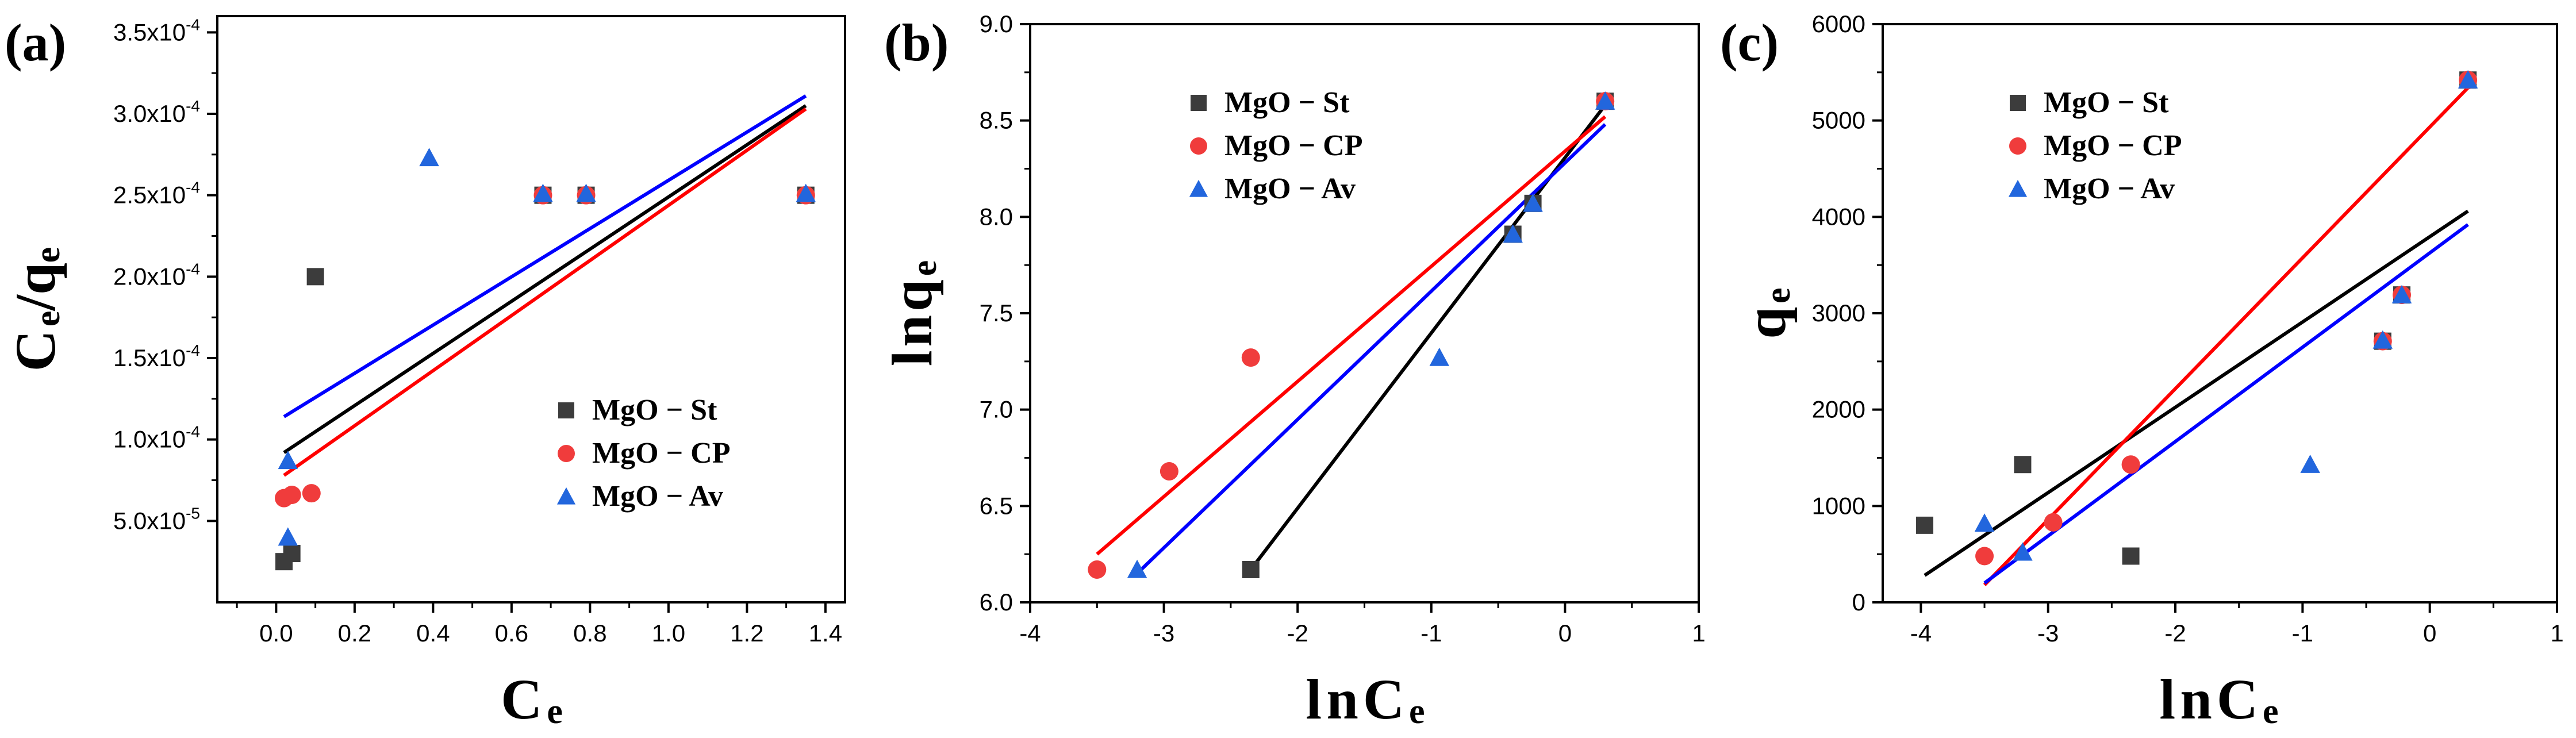  What do you see at coordinates (1030, 633) in the screenshot?
I see `x-tick-label: -4` at bounding box center [1030, 633].